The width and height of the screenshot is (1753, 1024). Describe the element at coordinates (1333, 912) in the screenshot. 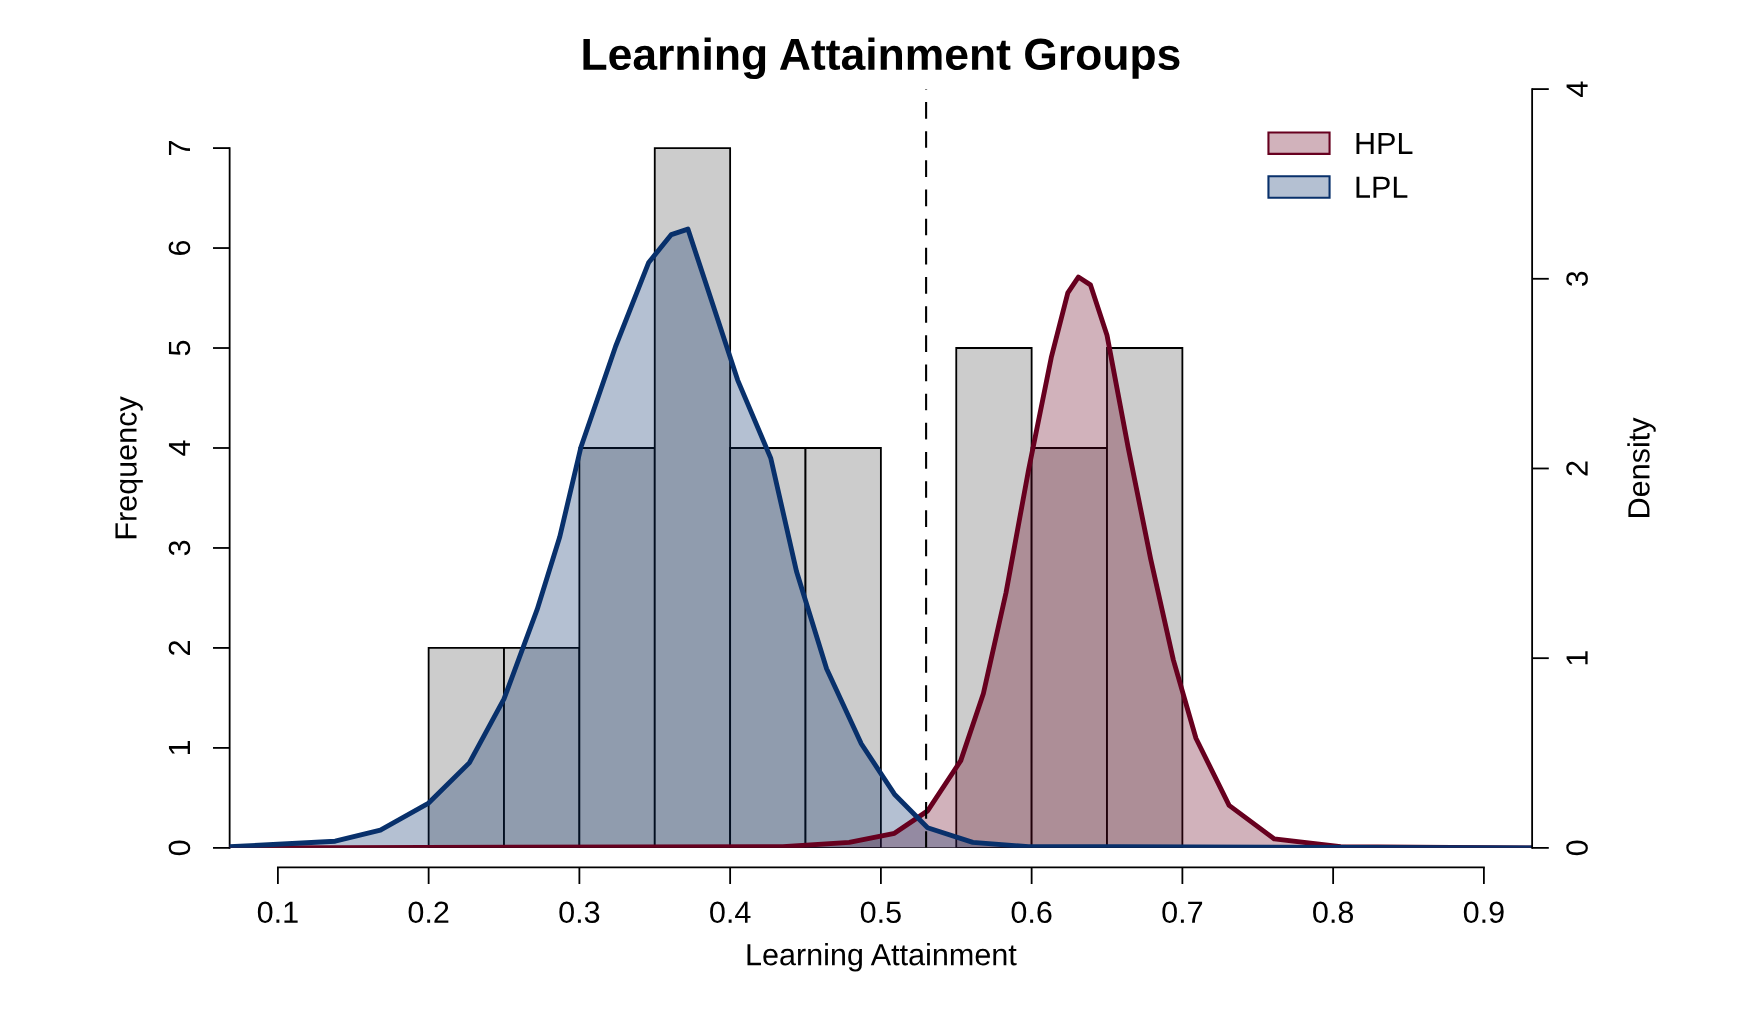

I see `x-tick-label: 0.8` at that location.